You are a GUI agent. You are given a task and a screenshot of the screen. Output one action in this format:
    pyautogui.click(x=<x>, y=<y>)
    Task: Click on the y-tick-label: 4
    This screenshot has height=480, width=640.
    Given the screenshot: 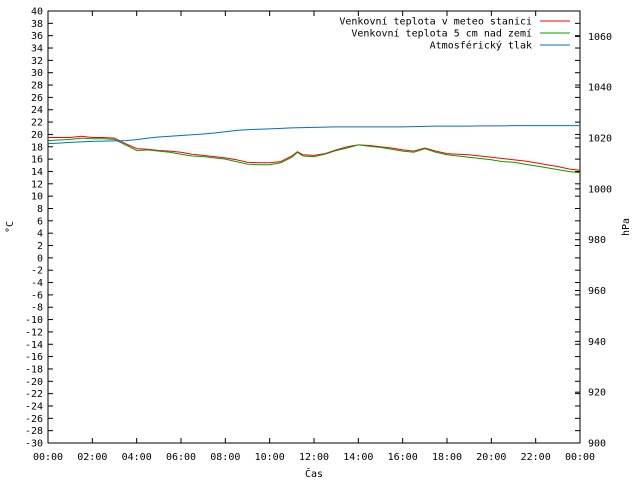 What is the action you would take?
    pyautogui.click(x=40, y=234)
    